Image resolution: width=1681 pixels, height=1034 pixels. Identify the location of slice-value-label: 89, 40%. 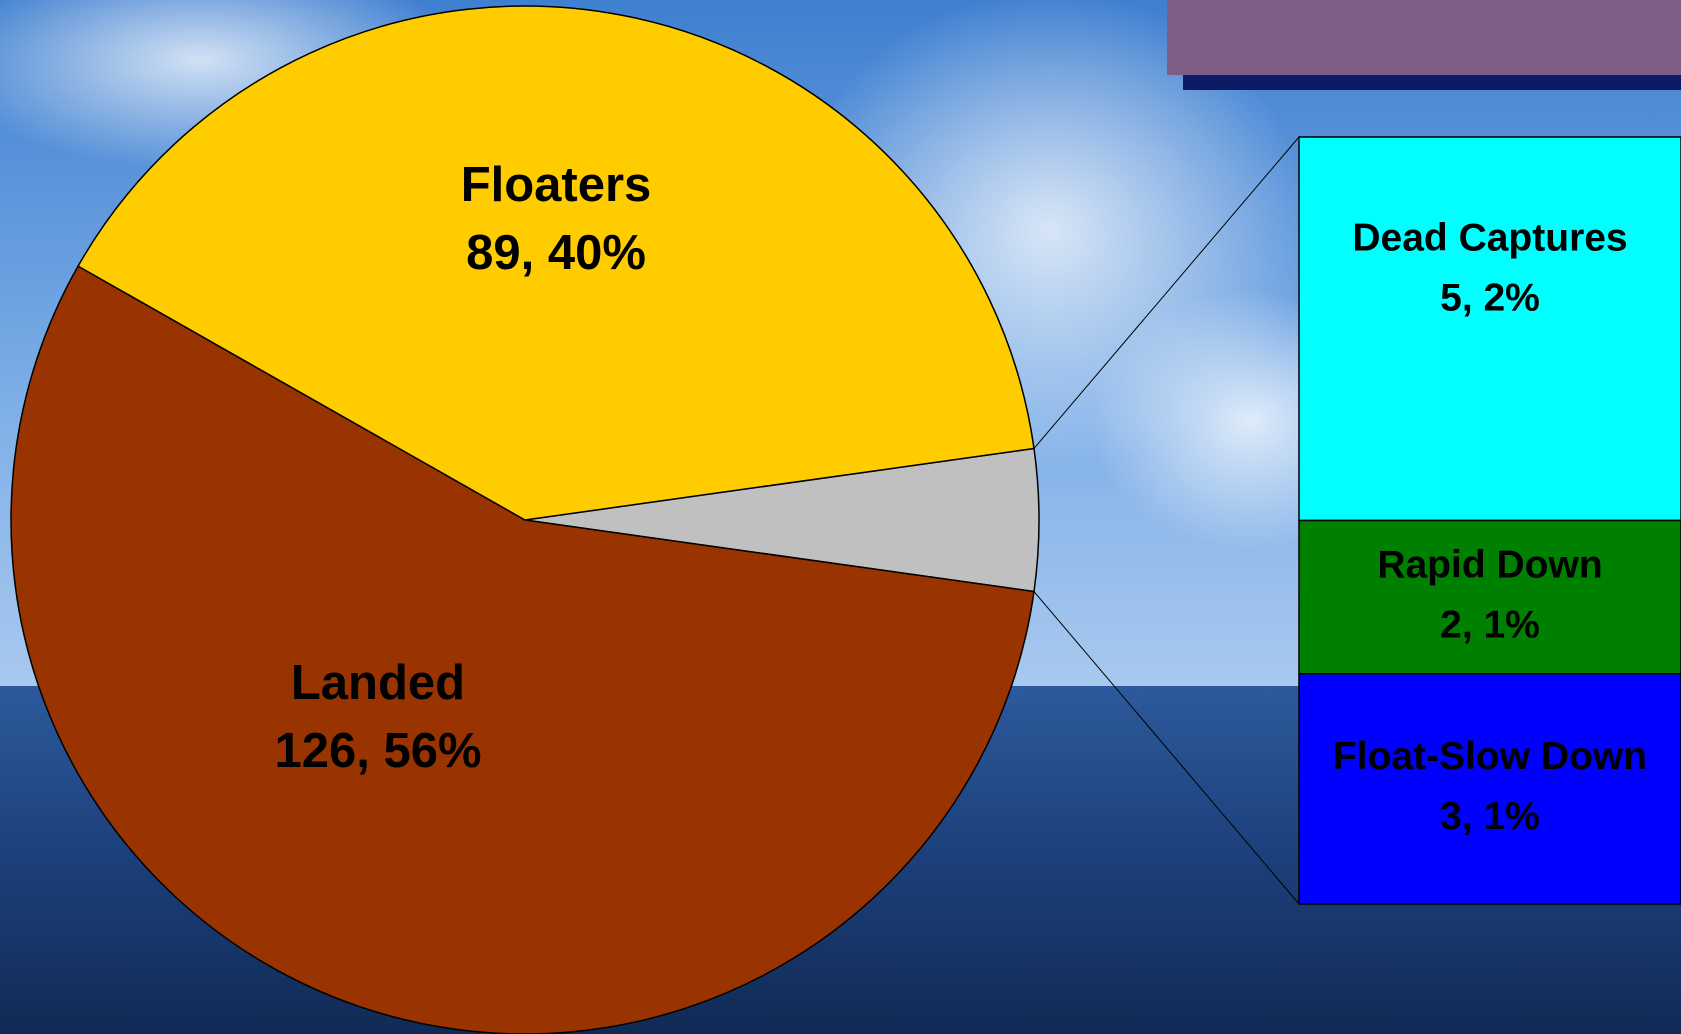
(556, 253).